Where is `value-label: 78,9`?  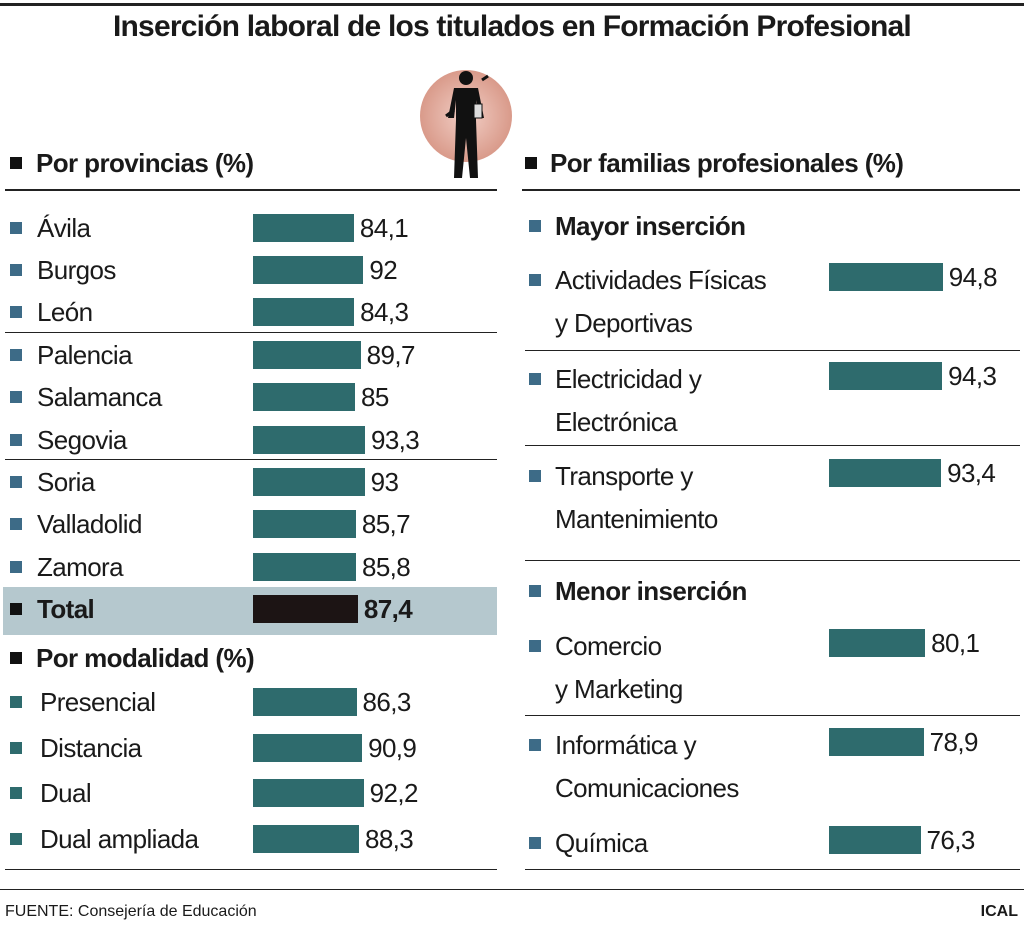 value-label: 78,9 is located at coordinates (954, 742).